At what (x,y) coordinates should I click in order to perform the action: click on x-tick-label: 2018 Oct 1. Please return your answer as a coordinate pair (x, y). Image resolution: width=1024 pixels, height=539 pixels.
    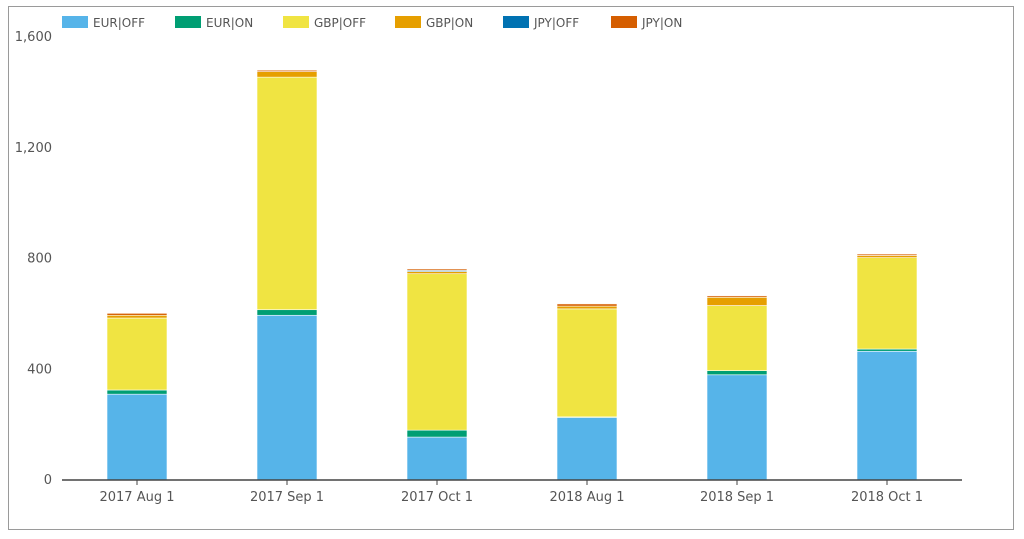
    Looking at the image, I should click on (887, 497).